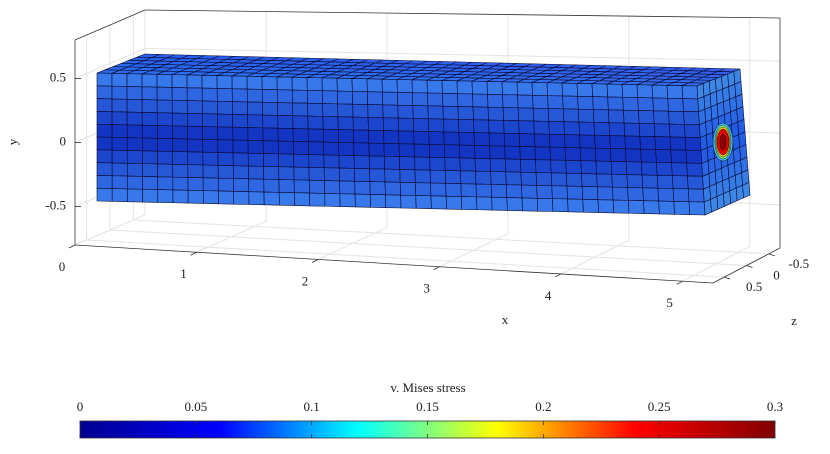 The height and width of the screenshot is (454, 830). Describe the element at coordinates (63, 140) in the screenshot. I see `y-tick-label: 0` at that location.